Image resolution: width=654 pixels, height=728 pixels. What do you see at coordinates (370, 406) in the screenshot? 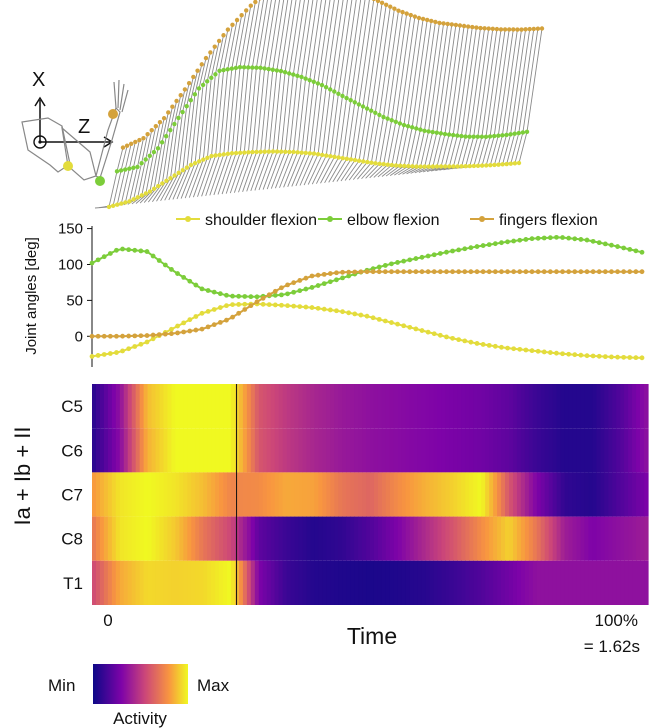
I see `heatmap-row-C5` at bounding box center [370, 406].